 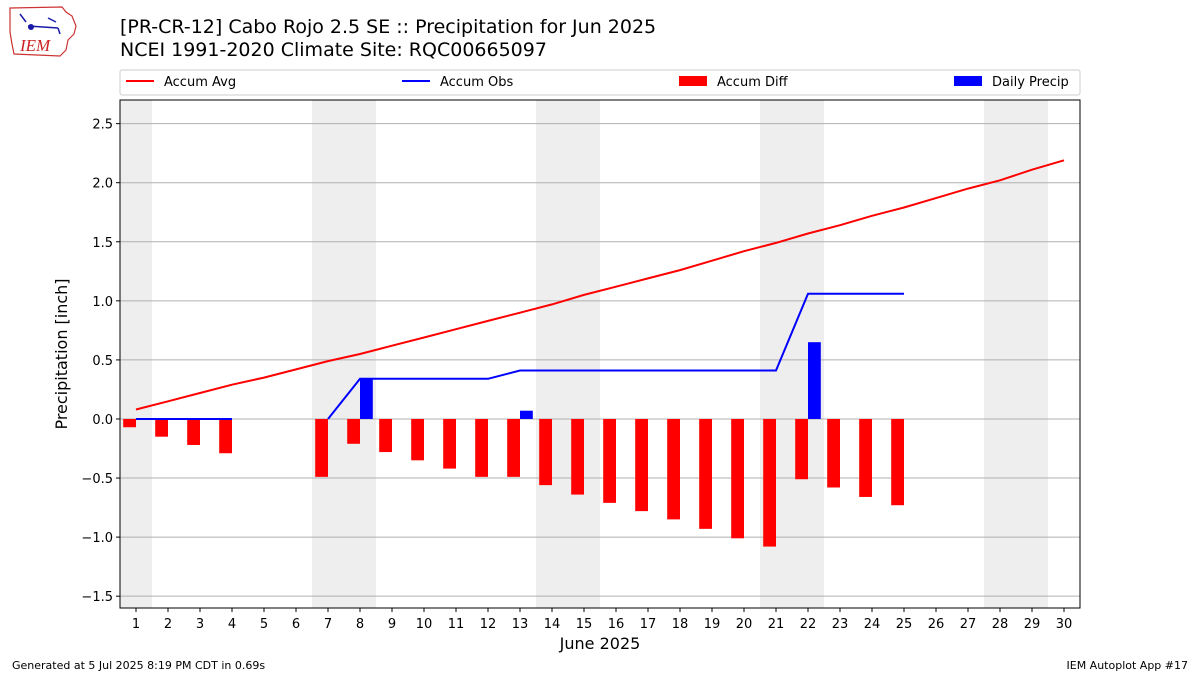 I want to click on y-tick-label: 1.5, so click(x=102, y=243).